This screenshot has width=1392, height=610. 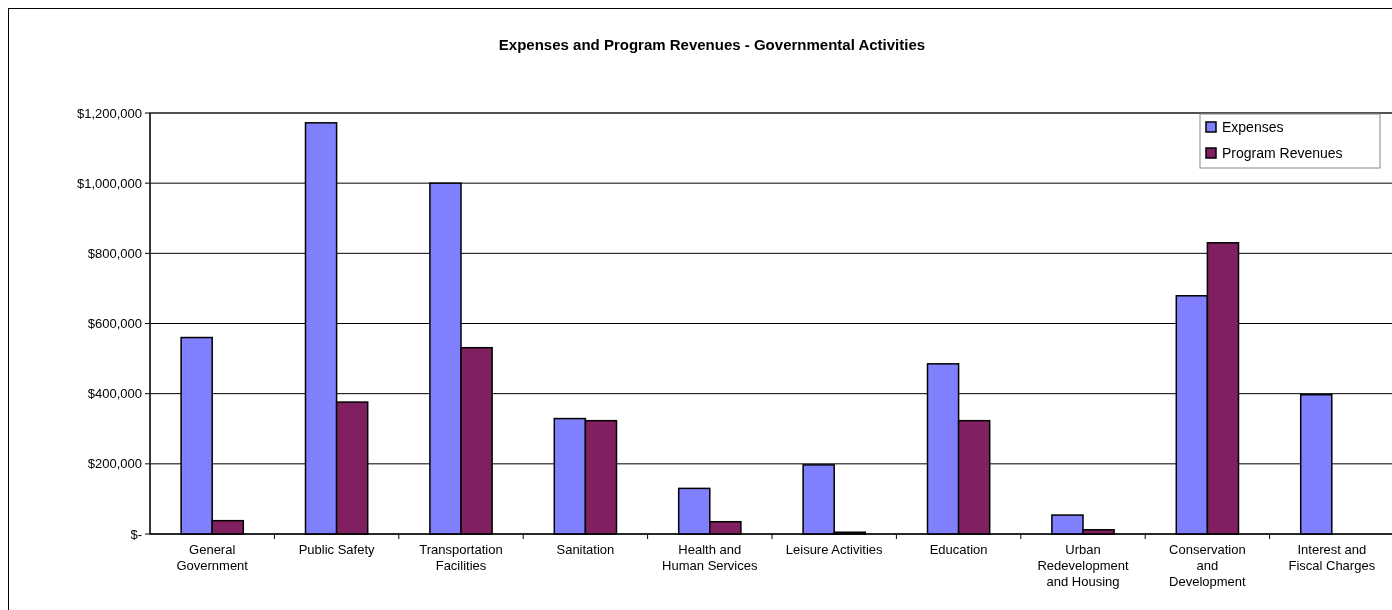 What do you see at coordinates (585, 549) in the screenshot?
I see `x-tick-label: Sanitation` at bounding box center [585, 549].